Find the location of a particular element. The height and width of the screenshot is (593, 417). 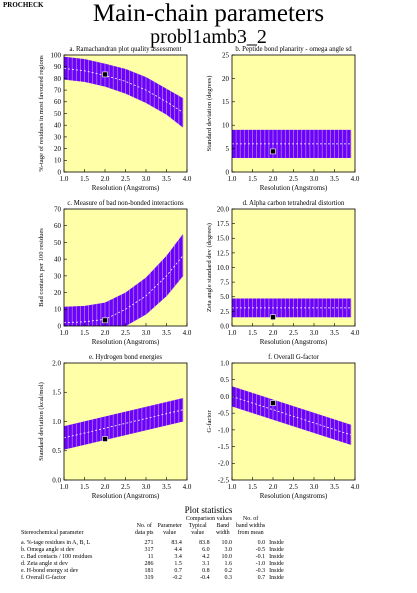

row-typical: 83.8 is located at coordinates (204, 543).